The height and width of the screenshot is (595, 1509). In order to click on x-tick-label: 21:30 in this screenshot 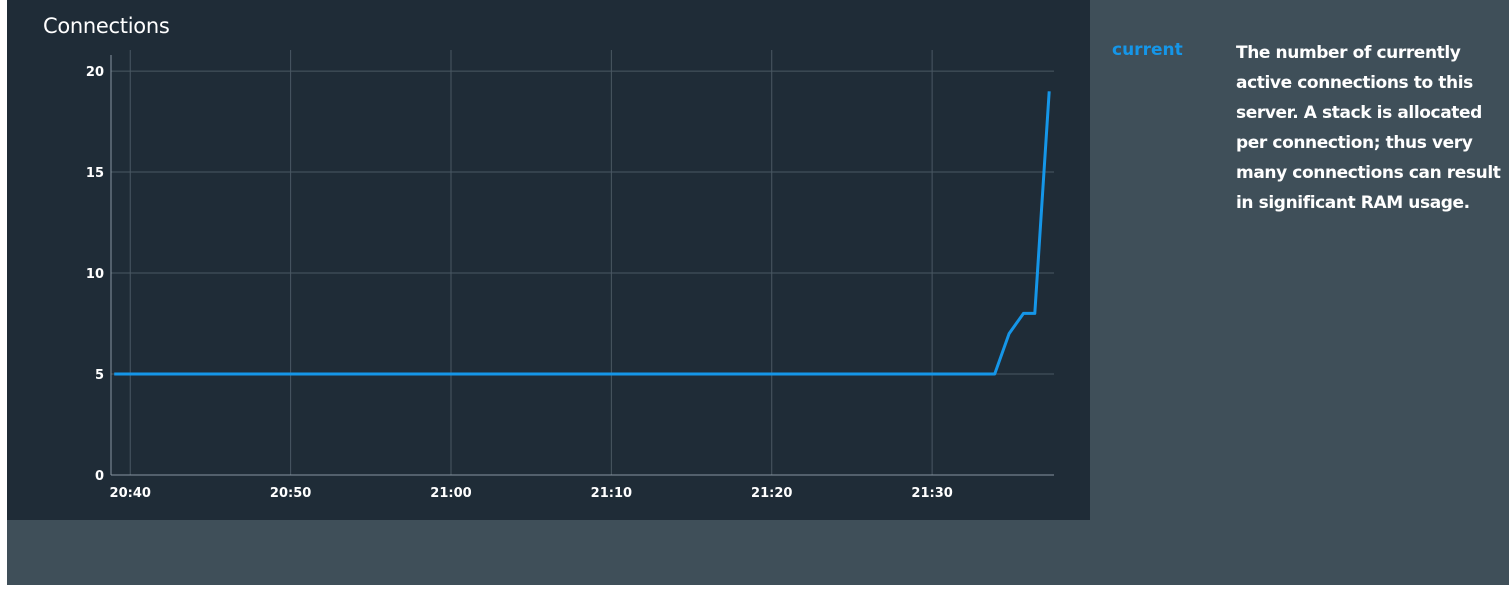, I will do `click(931, 493)`.